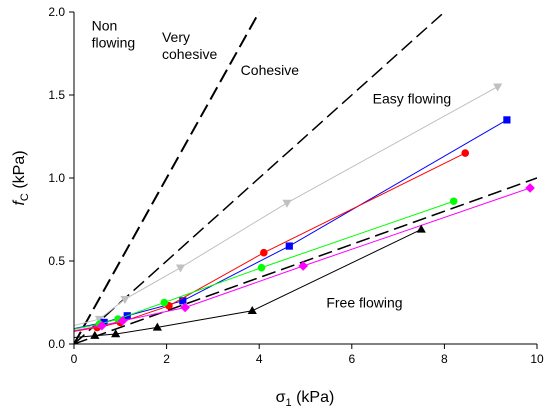  What do you see at coordinates (270, 70) in the screenshot?
I see `region-label: Cohesive` at bounding box center [270, 70].